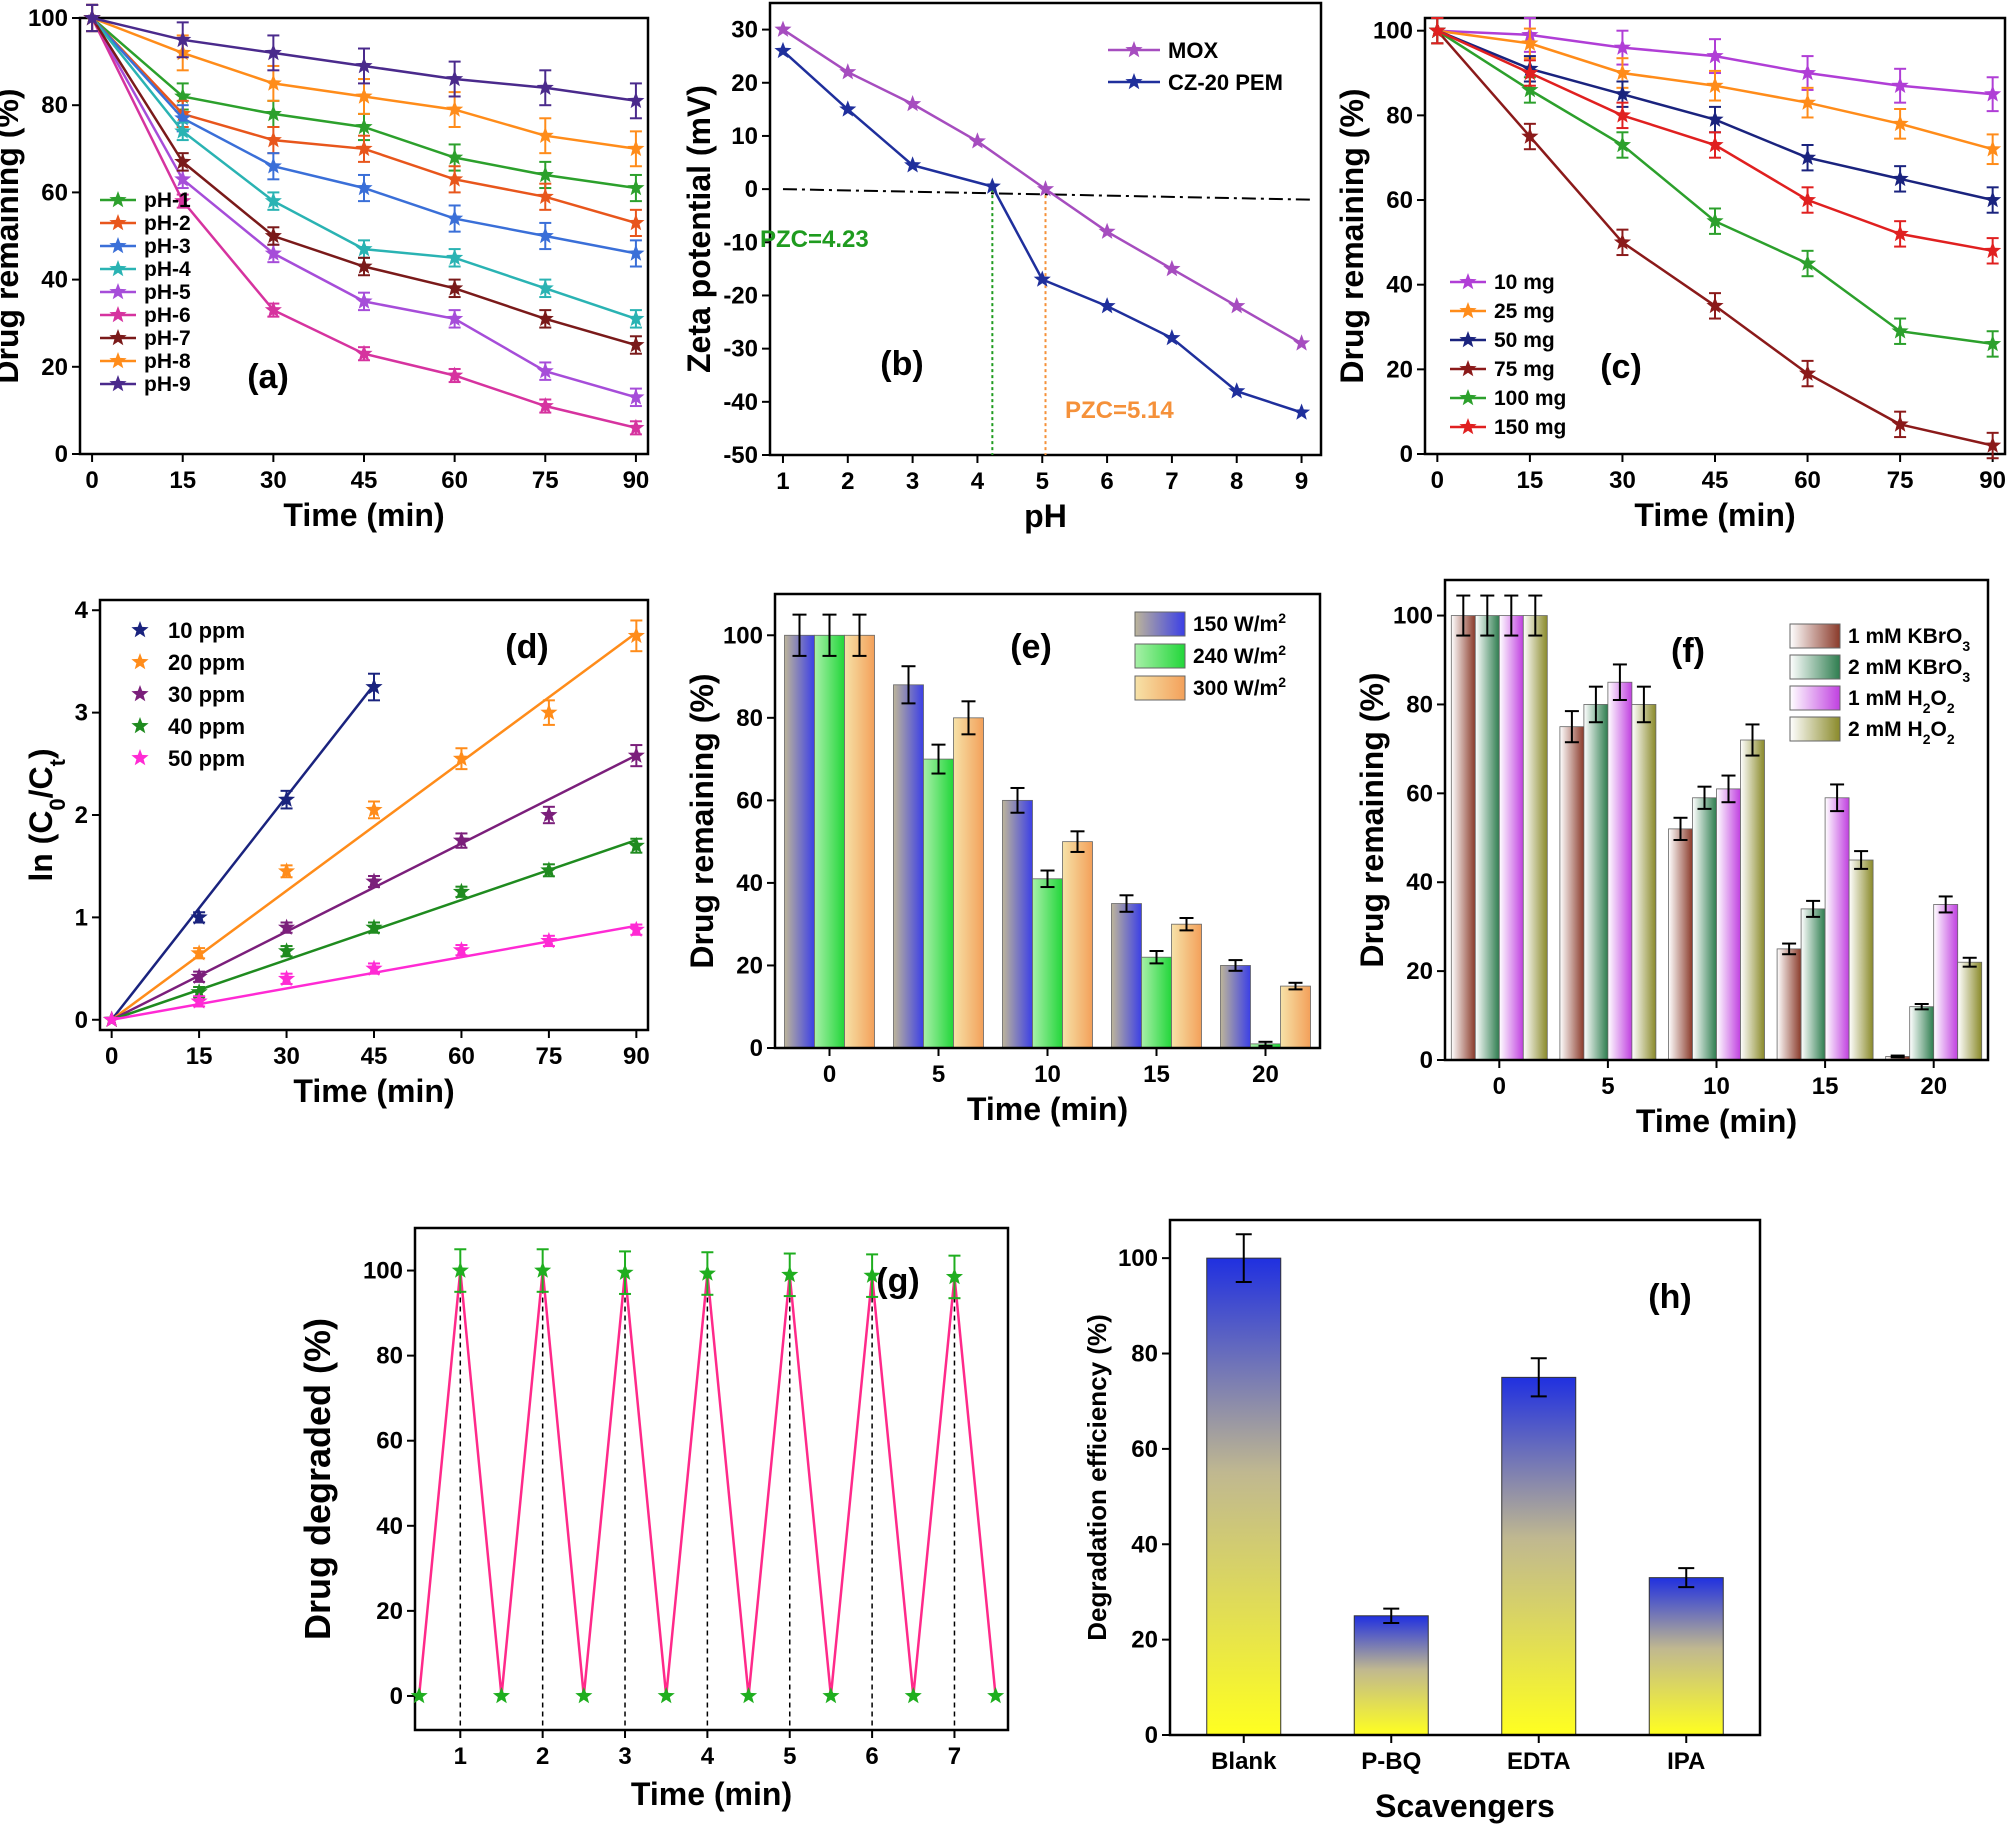  I want to click on legend-label: 2 mM KBrO3, so click(1909, 670).